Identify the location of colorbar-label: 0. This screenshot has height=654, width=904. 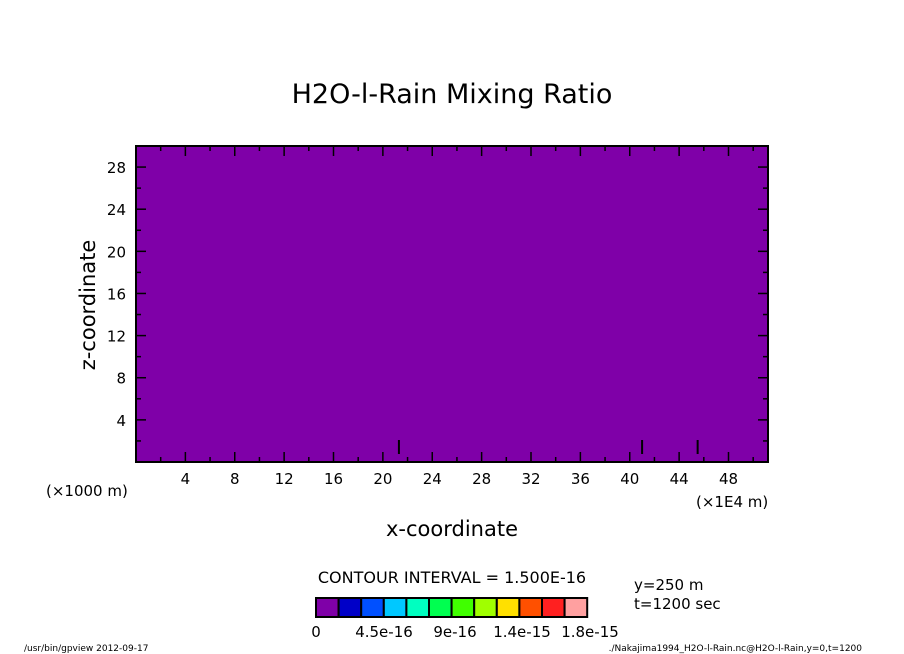
(316, 632).